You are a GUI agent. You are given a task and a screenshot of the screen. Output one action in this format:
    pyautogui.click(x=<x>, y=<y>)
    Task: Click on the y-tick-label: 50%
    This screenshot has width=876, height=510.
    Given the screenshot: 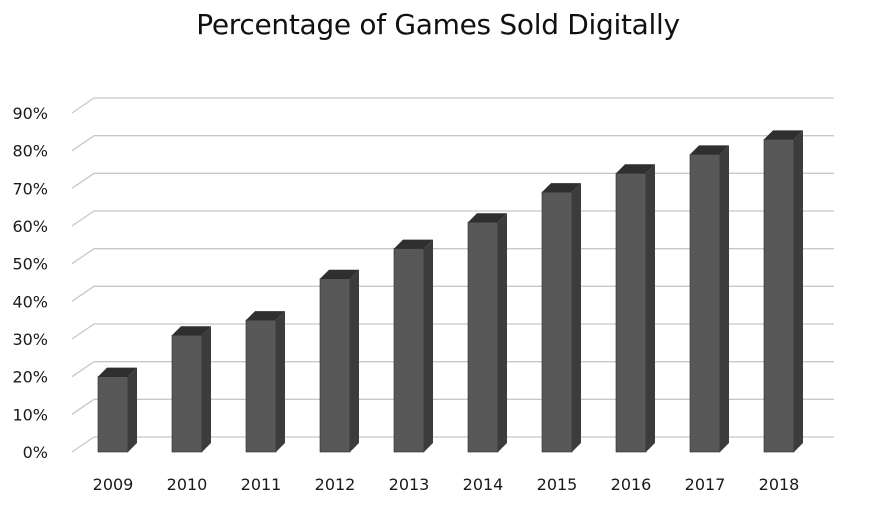 What is the action you would take?
    pyautogui.click(x=30, y=264)
    